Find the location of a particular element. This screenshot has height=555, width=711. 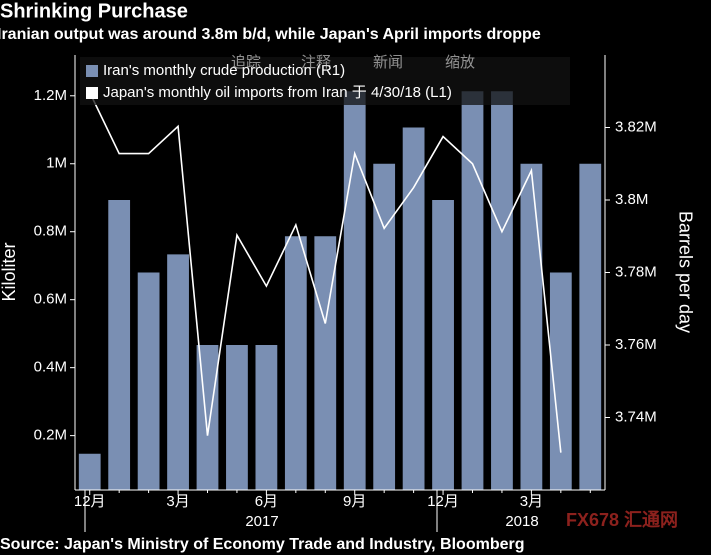

y2-axis-label: Barrels per day is located at coordinates (685, 272).